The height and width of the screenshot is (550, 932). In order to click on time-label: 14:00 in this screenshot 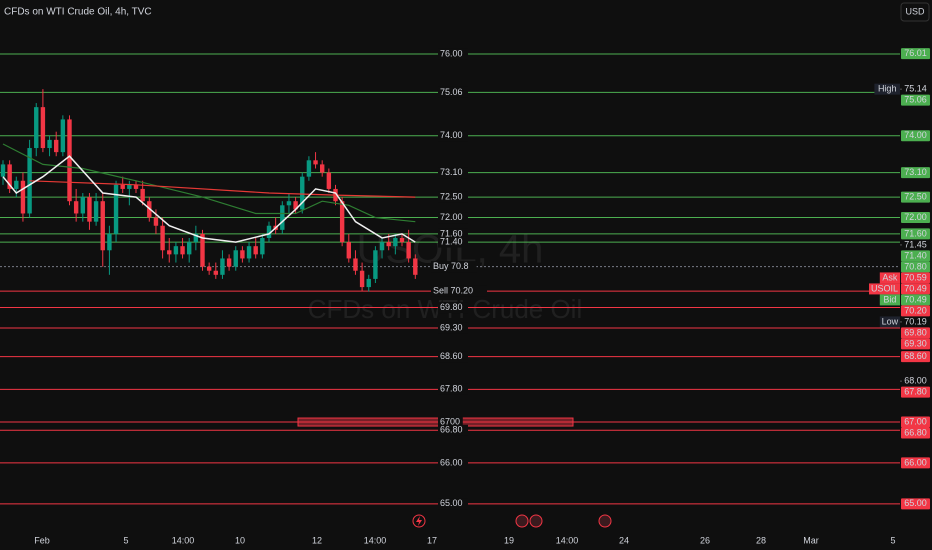, I will do `click(183, 540)`.